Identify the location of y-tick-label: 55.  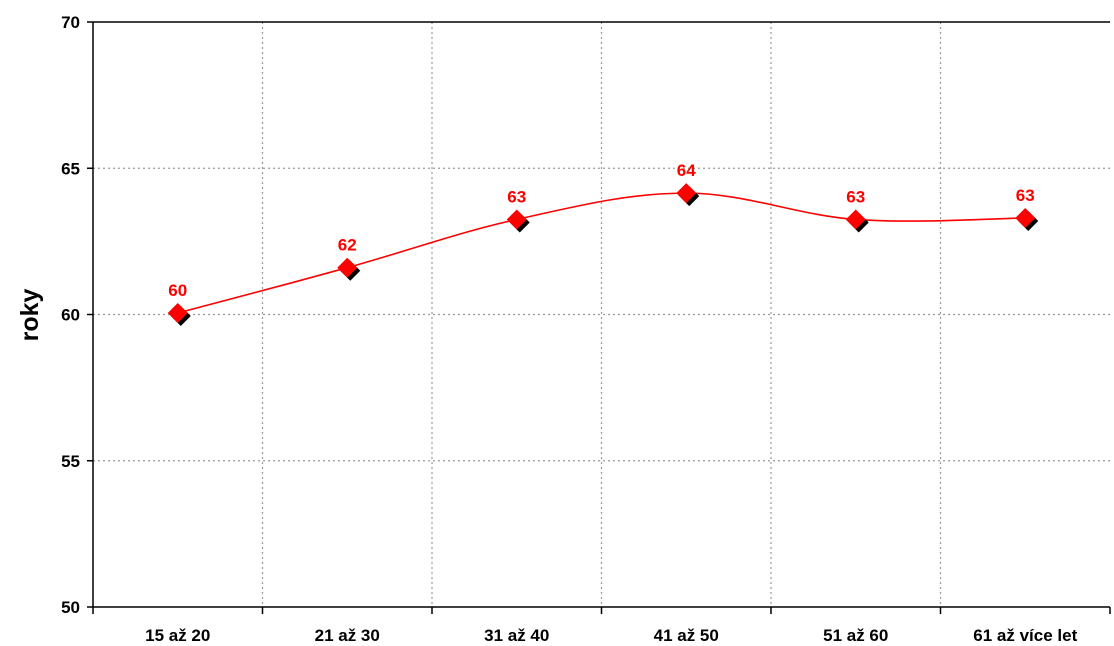
(70, 461).